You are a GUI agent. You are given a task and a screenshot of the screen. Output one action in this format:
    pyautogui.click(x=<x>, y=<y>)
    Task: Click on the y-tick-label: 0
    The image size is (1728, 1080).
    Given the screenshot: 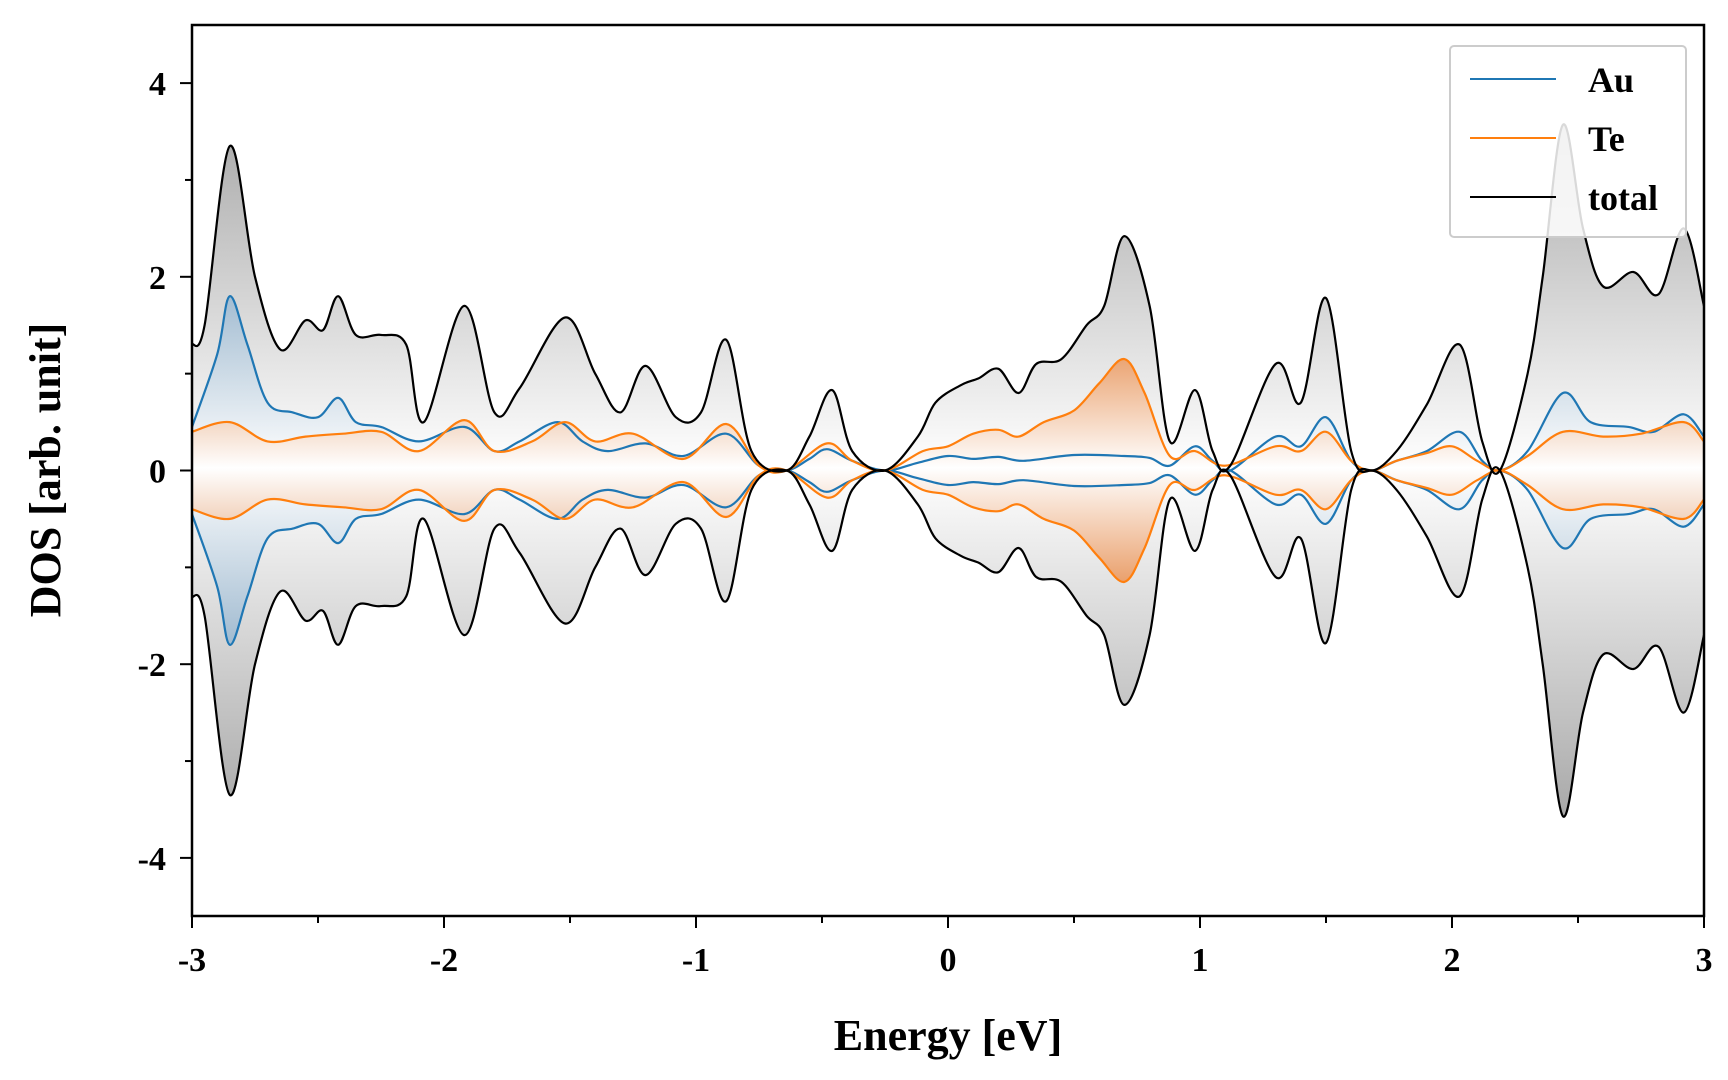 What is the action you would take?
    pyautogui.click(x=157, y=472)
    